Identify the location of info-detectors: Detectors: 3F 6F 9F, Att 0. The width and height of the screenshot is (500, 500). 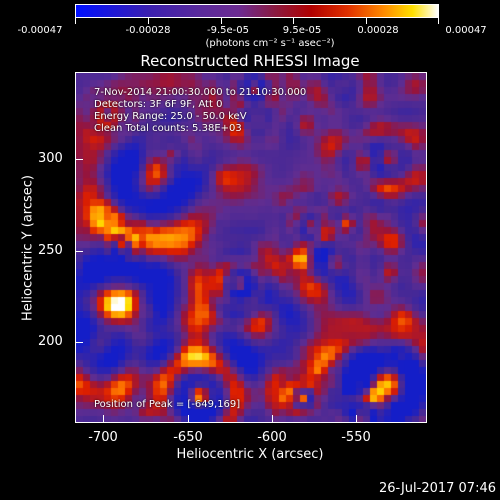
(158, 104).